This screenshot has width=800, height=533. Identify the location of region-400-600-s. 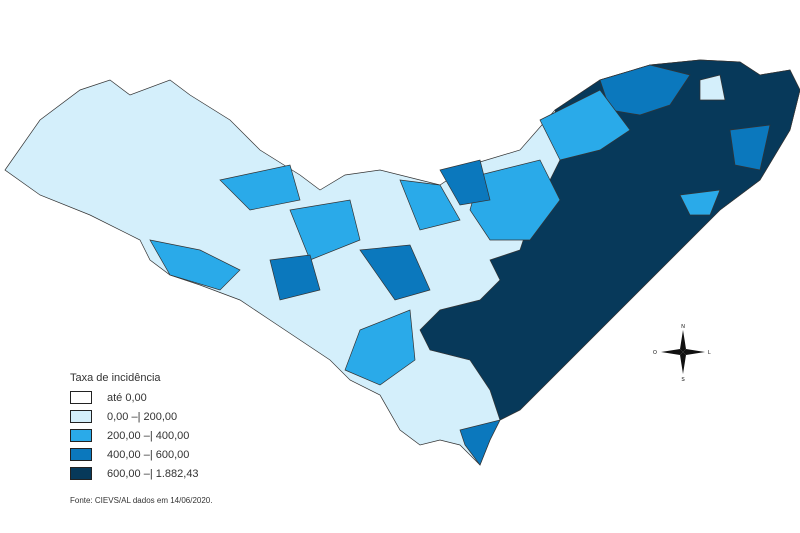
(480, 442).